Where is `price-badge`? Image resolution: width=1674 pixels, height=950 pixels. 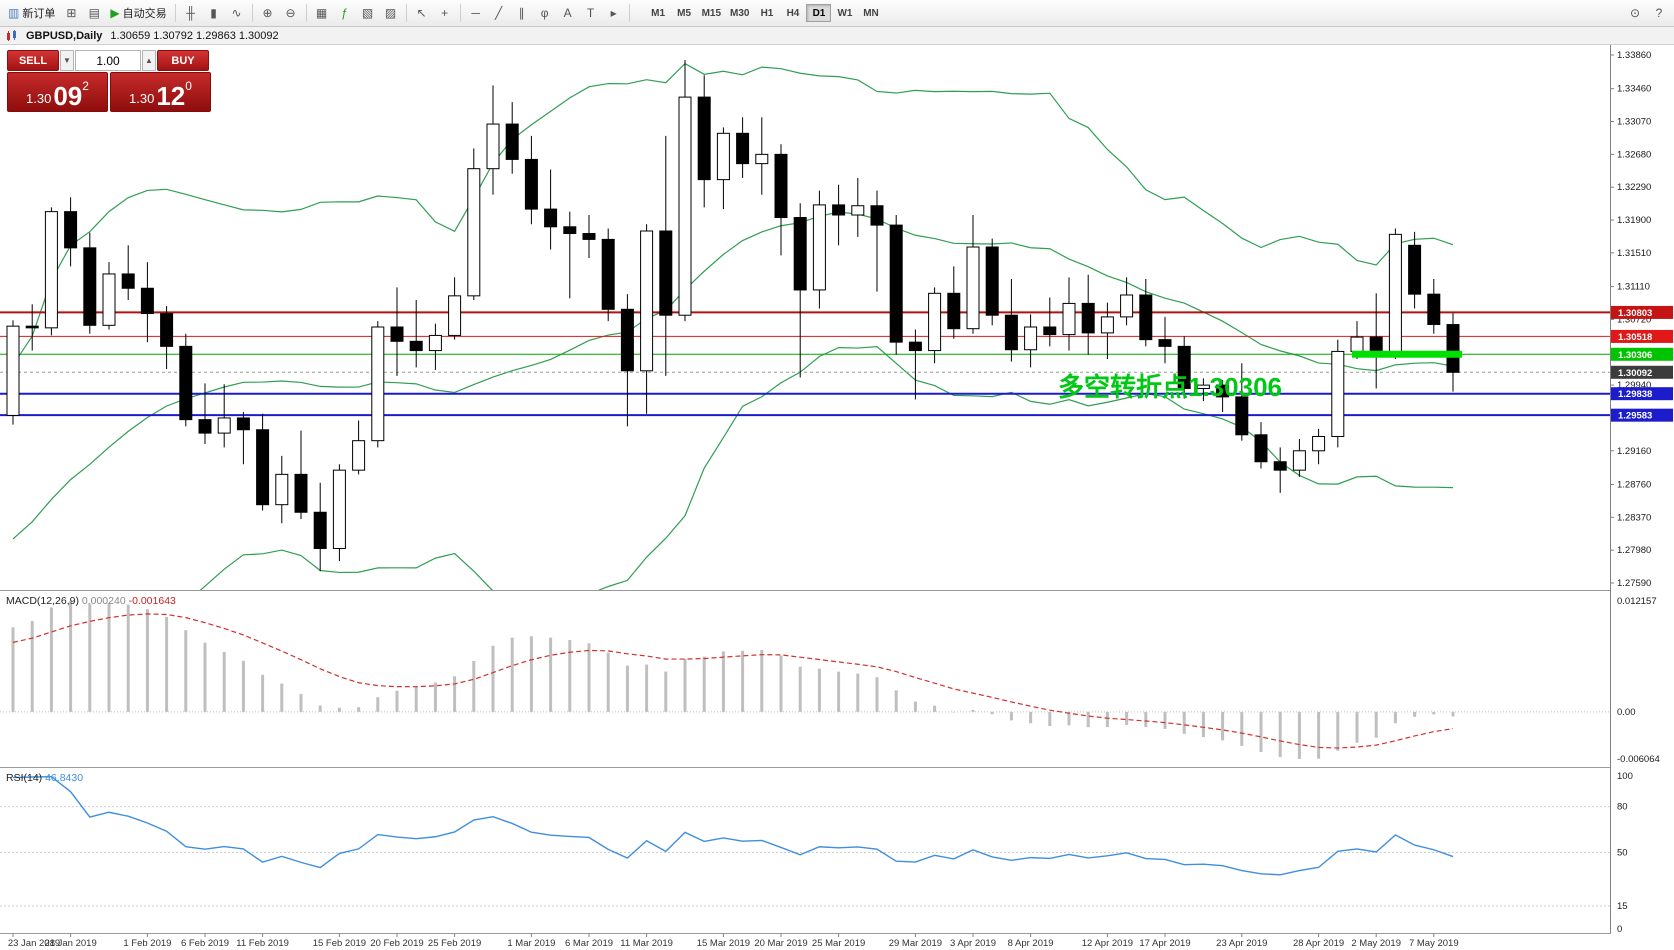
price-badge is located at coordinates (1642, 372).